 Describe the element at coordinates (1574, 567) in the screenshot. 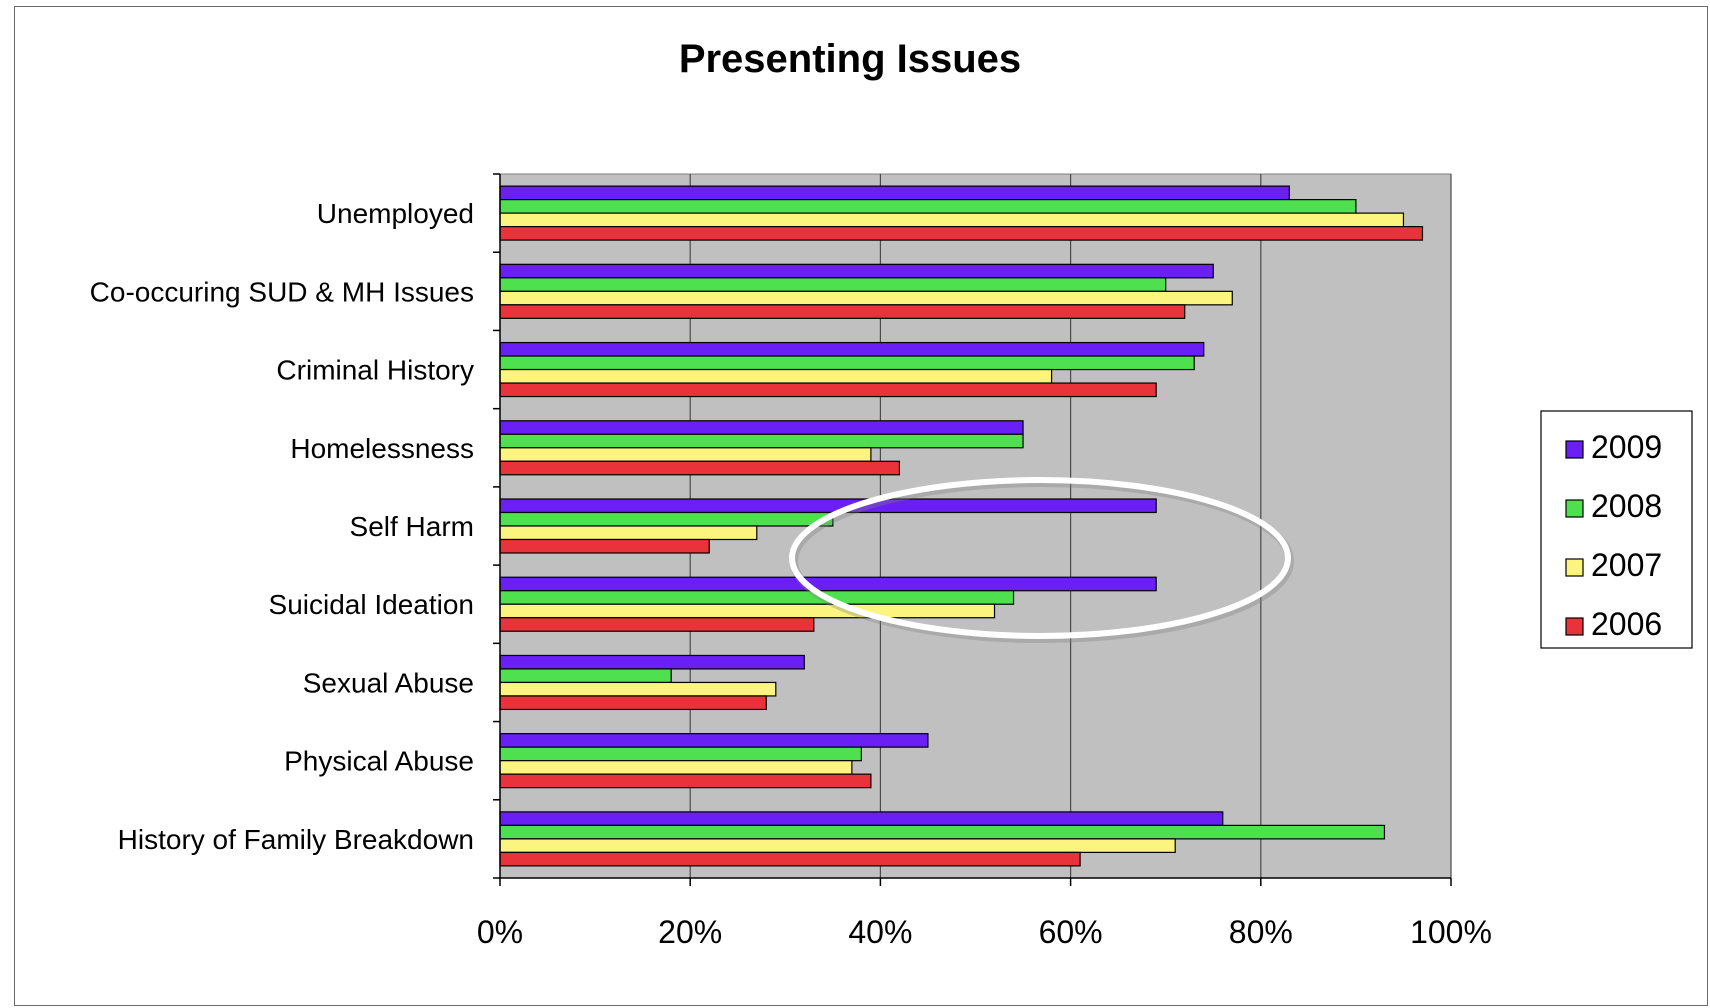

I see `legend-swatch-2007` at that location.